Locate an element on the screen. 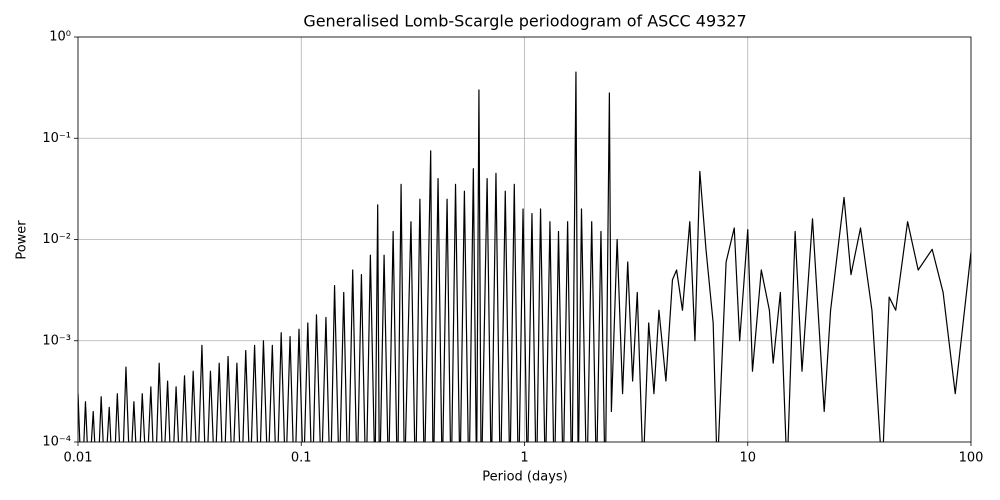  y-tick-label: 10⁻² is located at coordinates (56, 239).